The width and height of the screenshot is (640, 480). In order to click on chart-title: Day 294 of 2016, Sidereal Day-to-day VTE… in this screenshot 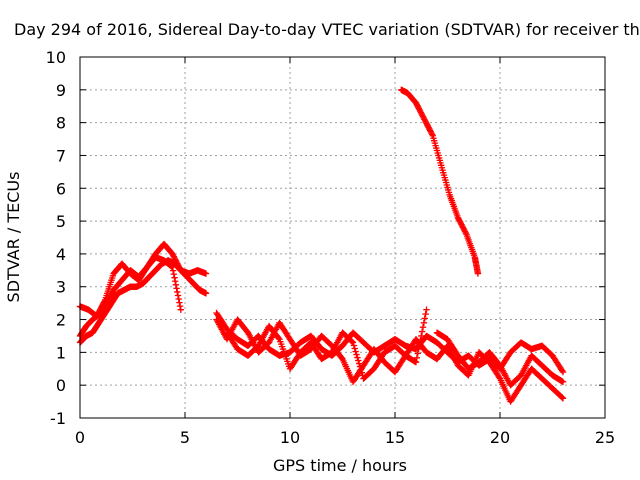, I will do `click(327, 29)`.